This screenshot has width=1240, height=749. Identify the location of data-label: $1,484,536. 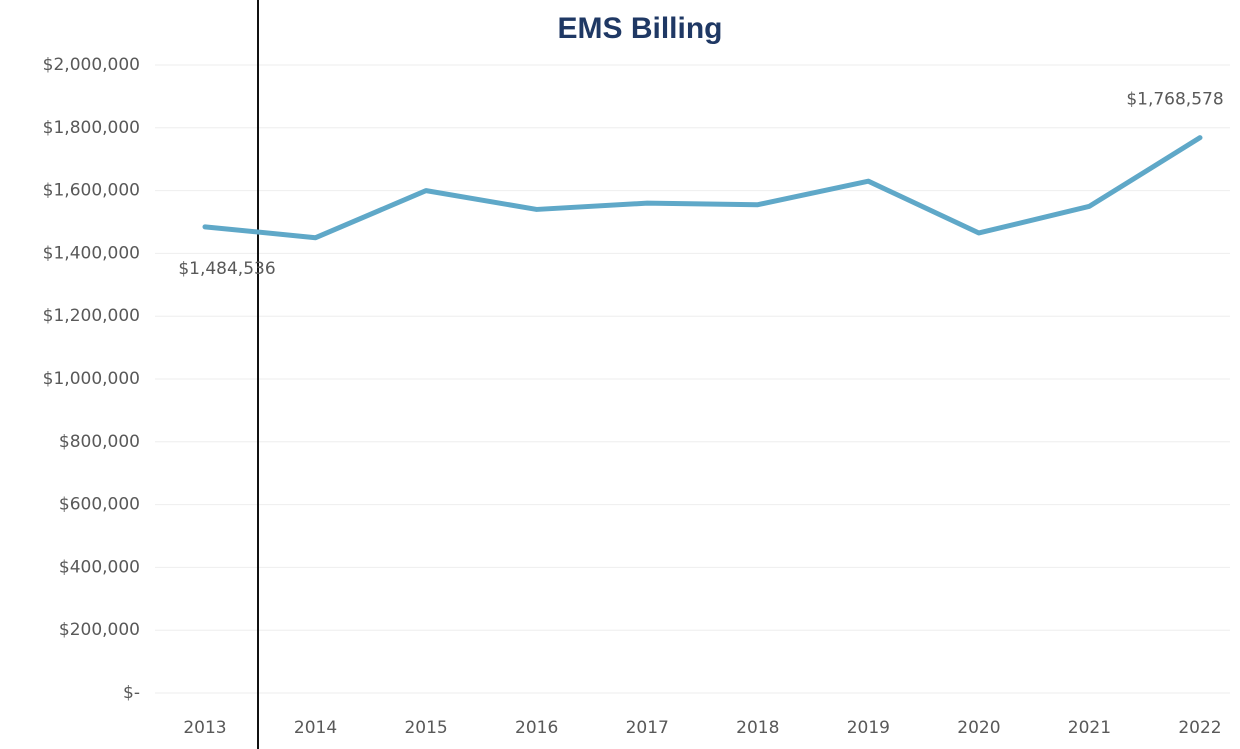
(226, 269).